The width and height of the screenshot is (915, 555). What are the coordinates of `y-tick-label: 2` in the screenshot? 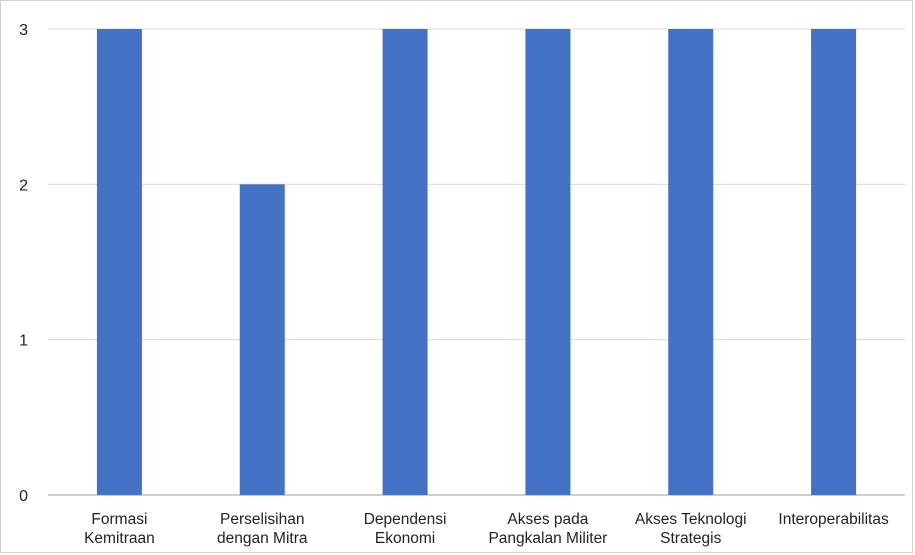 It's located at (23, 185).